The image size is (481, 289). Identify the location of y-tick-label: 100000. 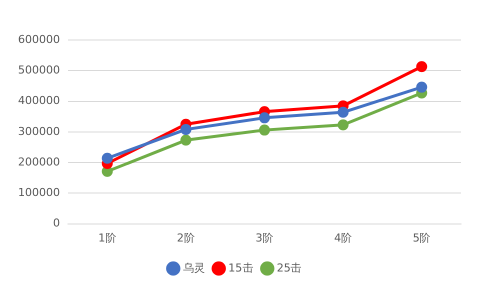
(39, 193).